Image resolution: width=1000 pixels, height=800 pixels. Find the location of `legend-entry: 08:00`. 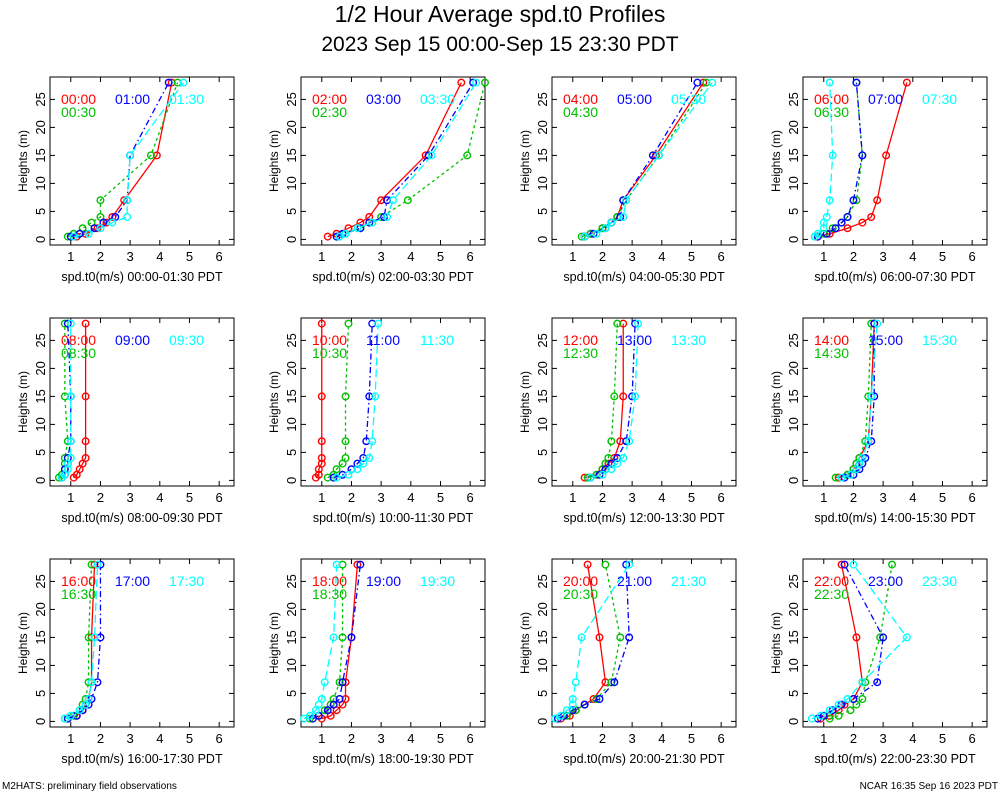

legend-entry: 08:00 is located at coordinates (78, 340).